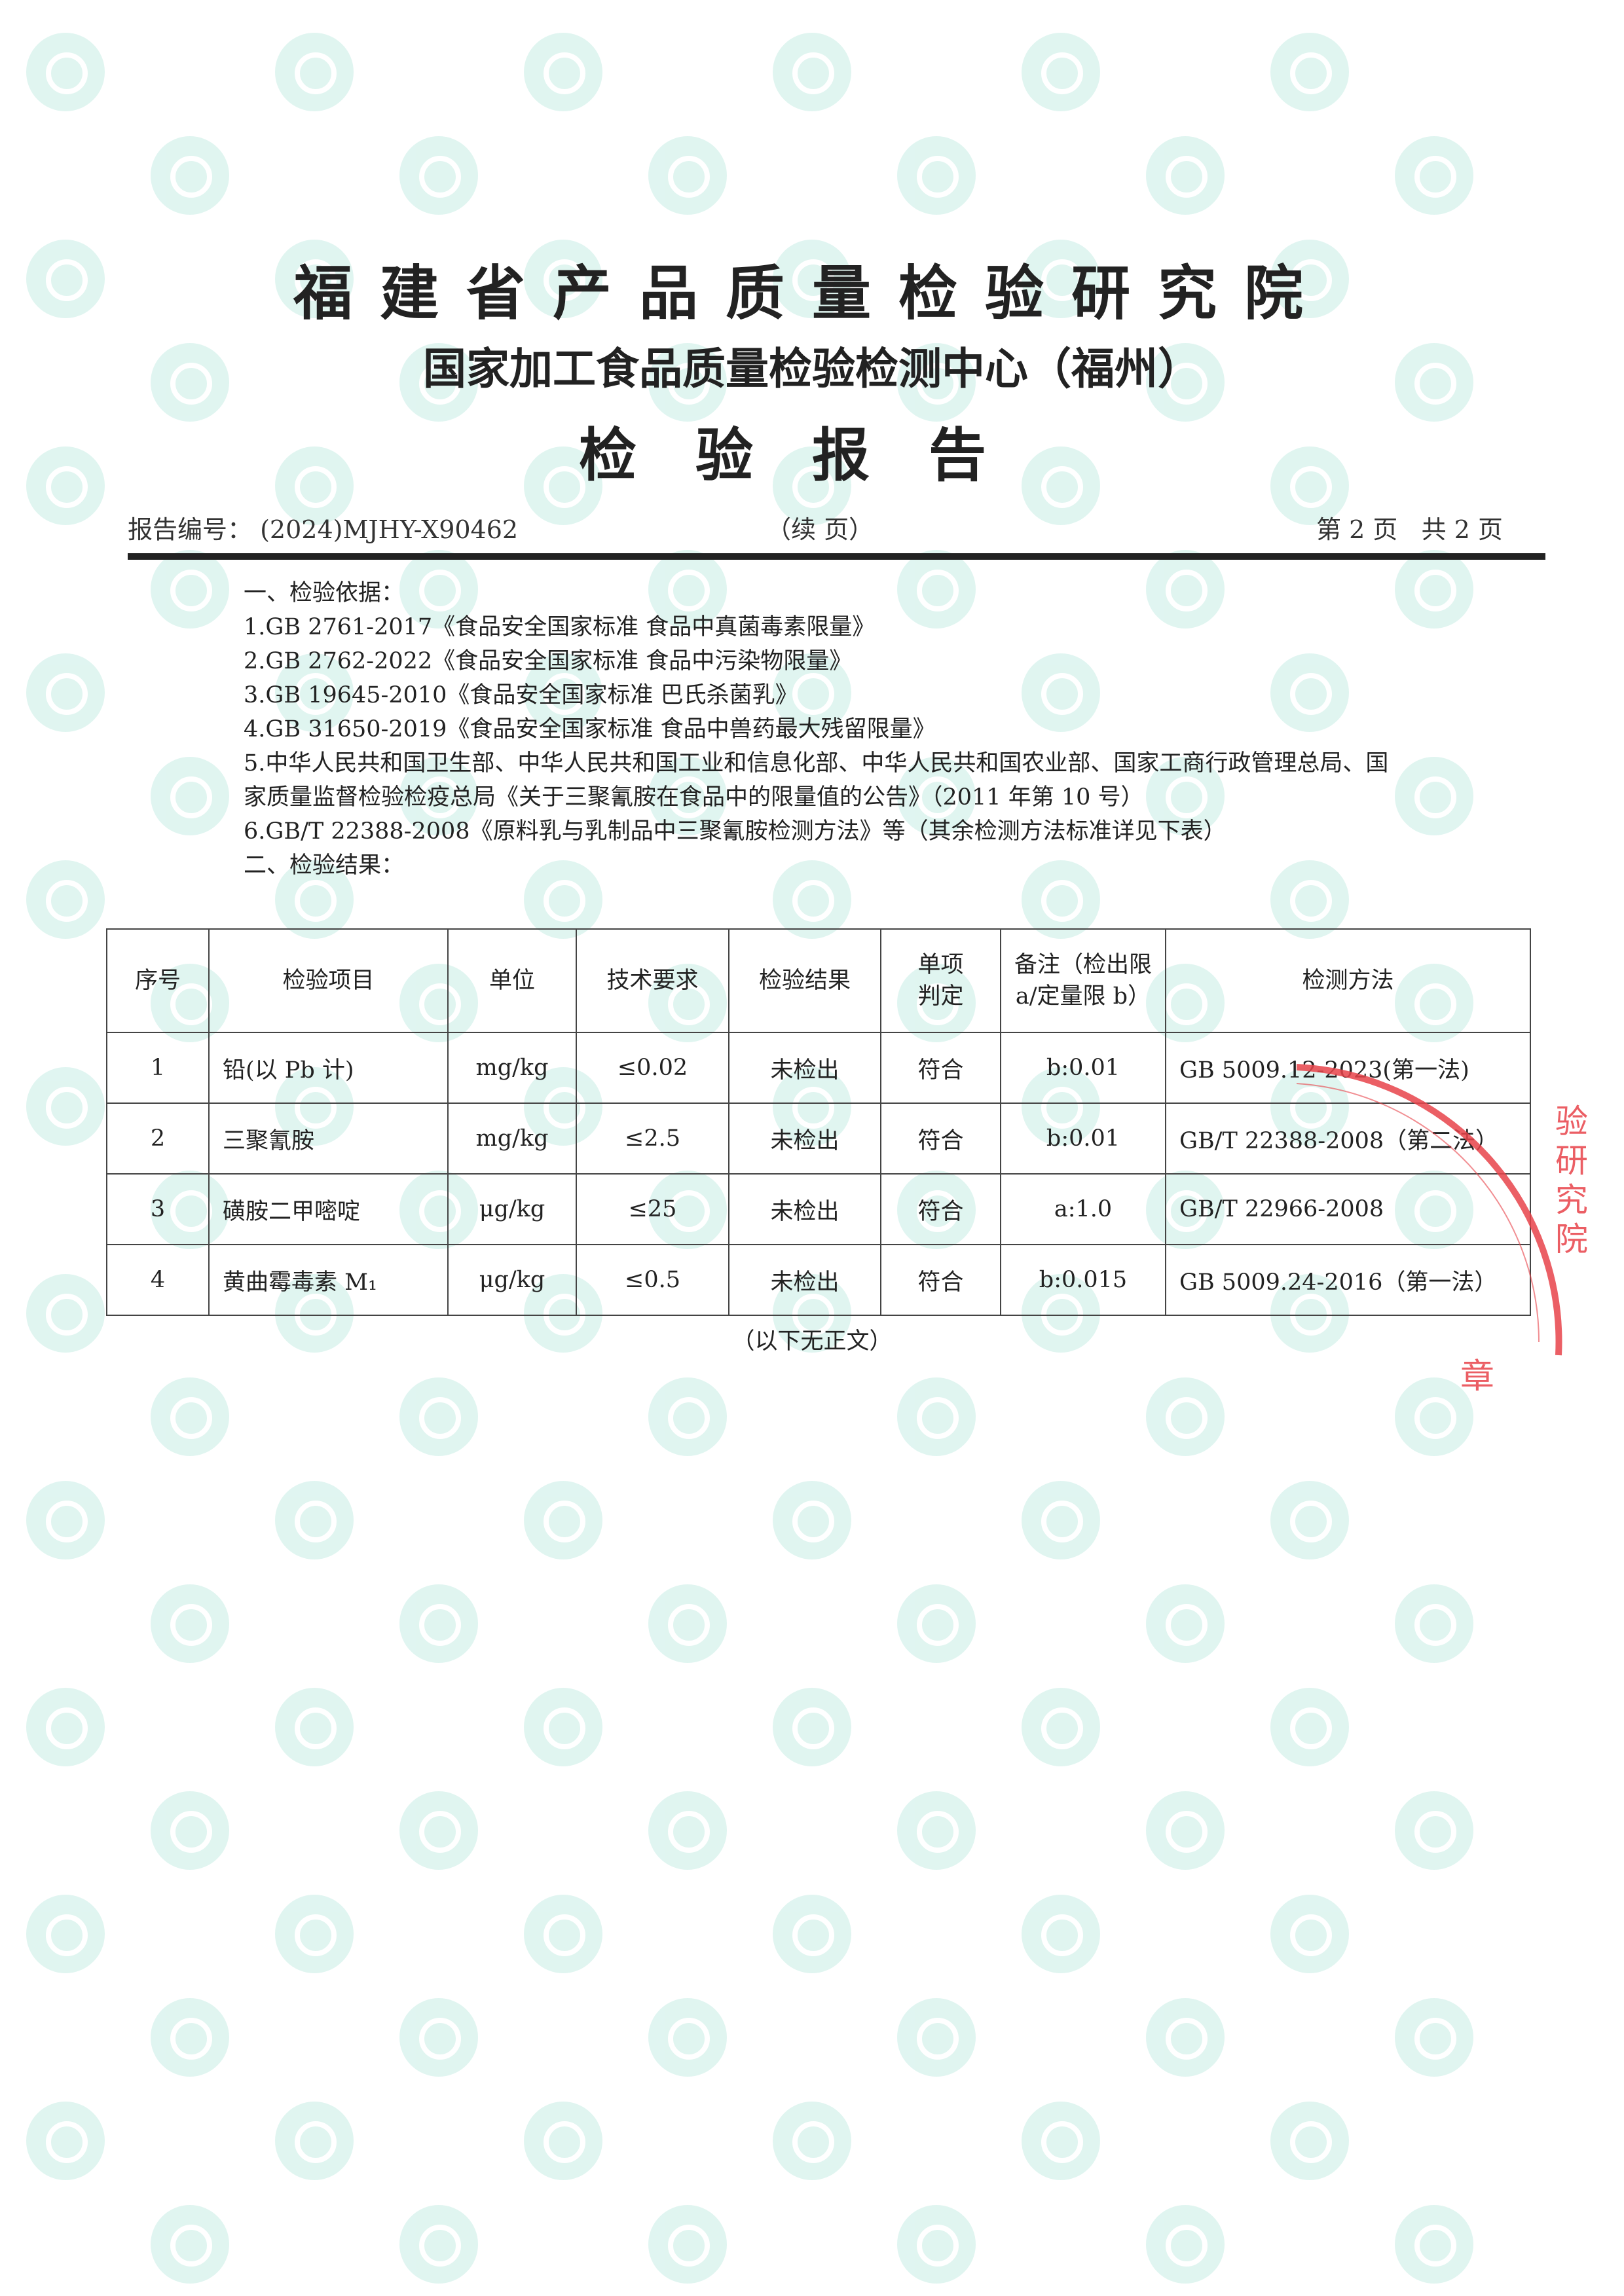 The height and width of the screenshot is (2296, 1624). Describe the element at coordinates (1083, 980) in the screenshot. I see `col-header: 备注（检出限 a/定量限 b）` at that location.